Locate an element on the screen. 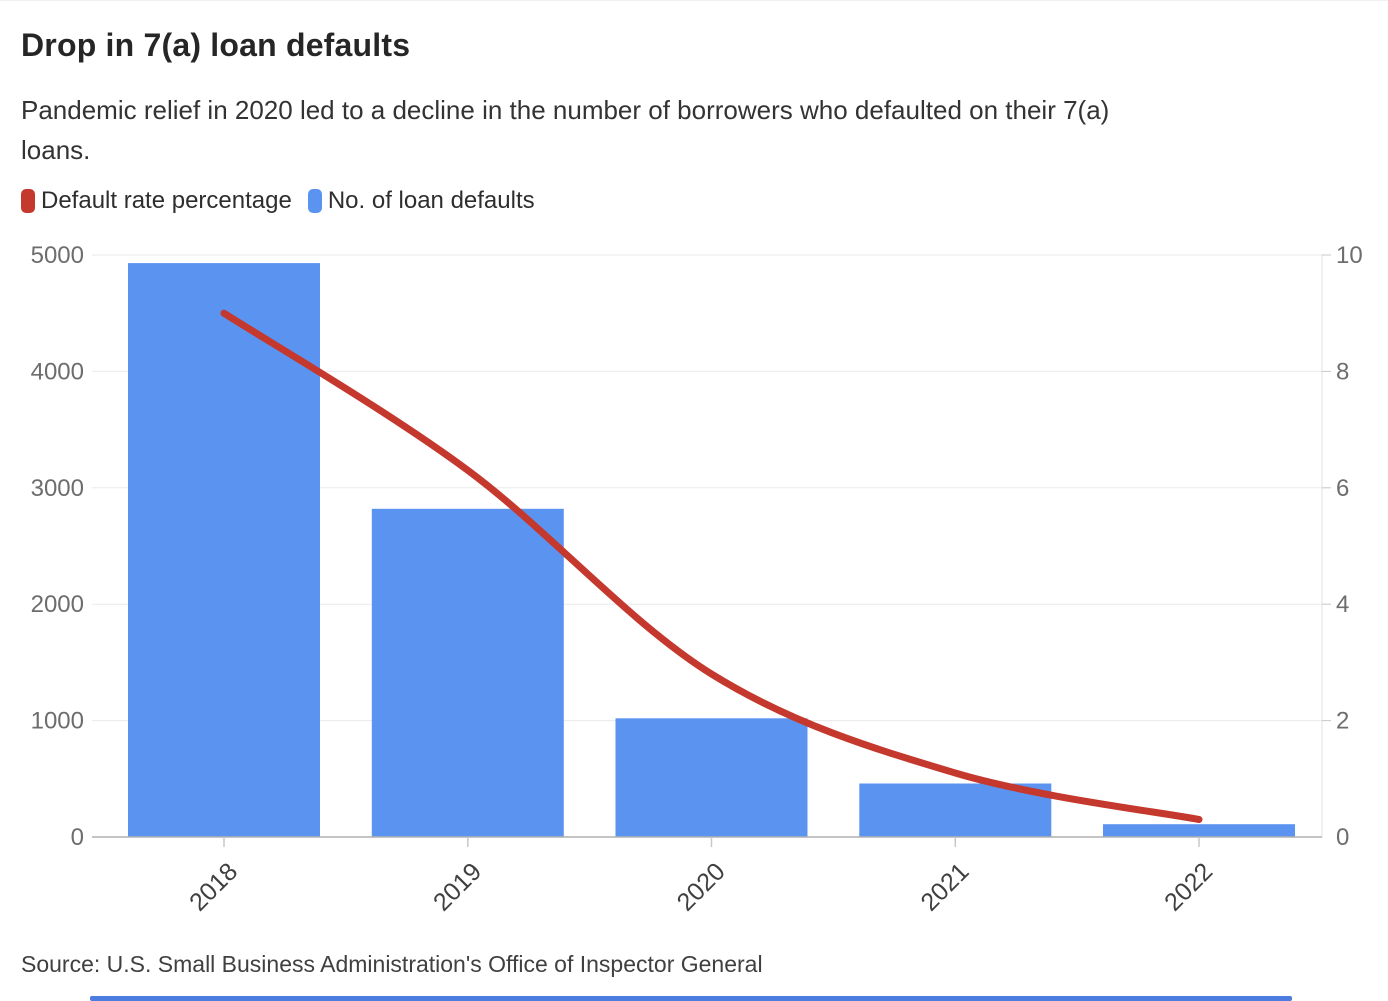 Image resolution: width=1388 pixels, height=1001 pixels. x-axis-label-2020: 2020 is located at coordinates (701, 886).